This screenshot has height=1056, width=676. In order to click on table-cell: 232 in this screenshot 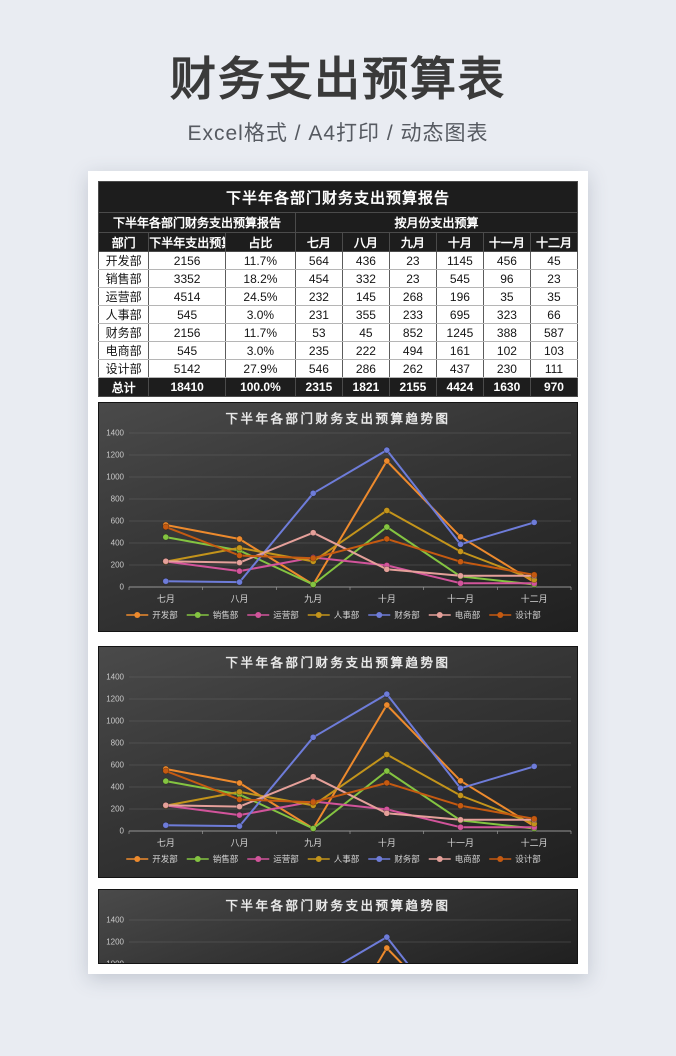, I will do `click(318, 297)`.